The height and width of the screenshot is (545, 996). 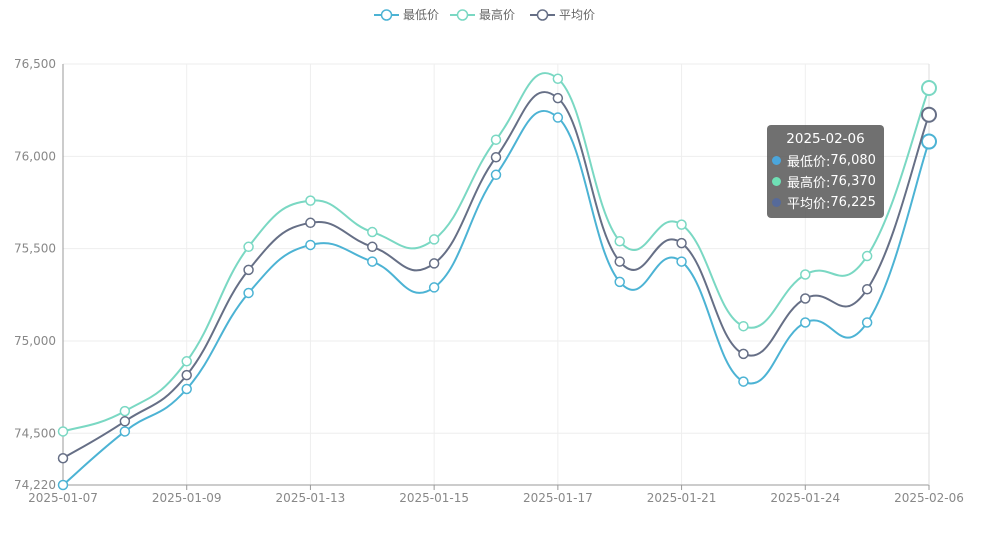 What do you see at coordinates (35, 156) in the screenshot?
I see `y-tick-label: 76,000` at bounding box center [35, 156].